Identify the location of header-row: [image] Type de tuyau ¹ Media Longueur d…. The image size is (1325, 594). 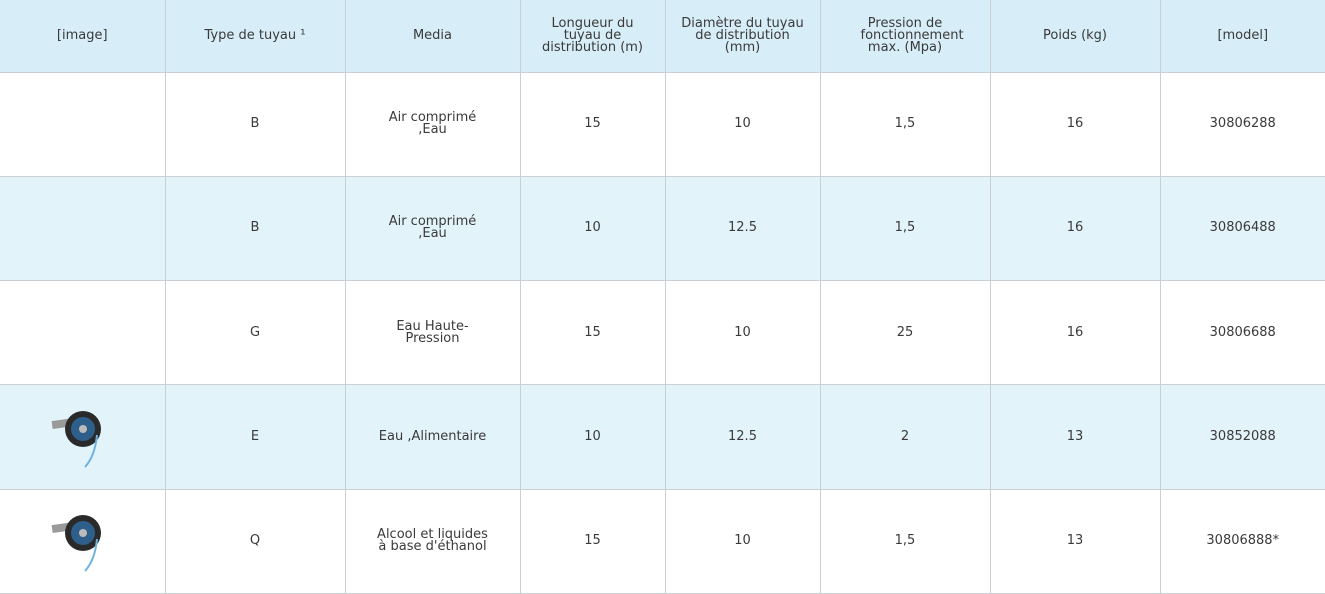
(662, 36).